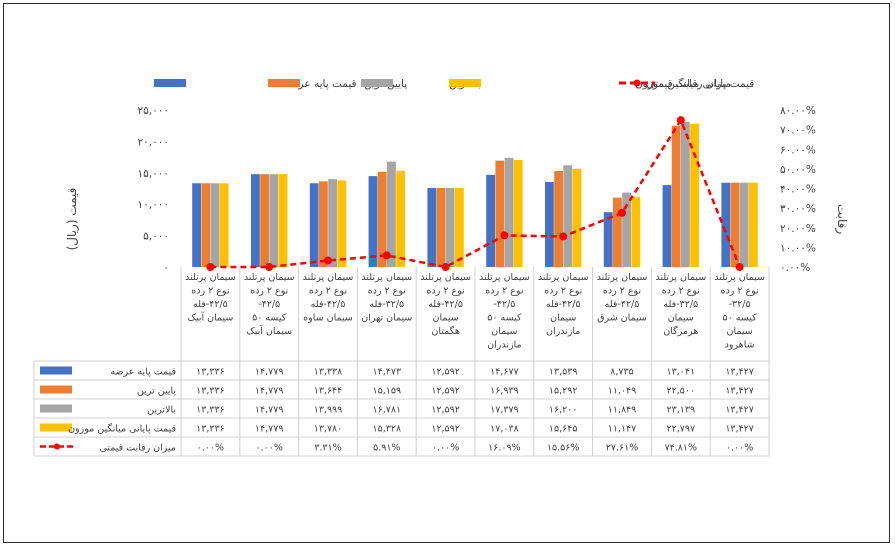 This screenshot has height=548, width=895. I want to click on table-cell: ۱۶.۰۹%, so click(504, 448).